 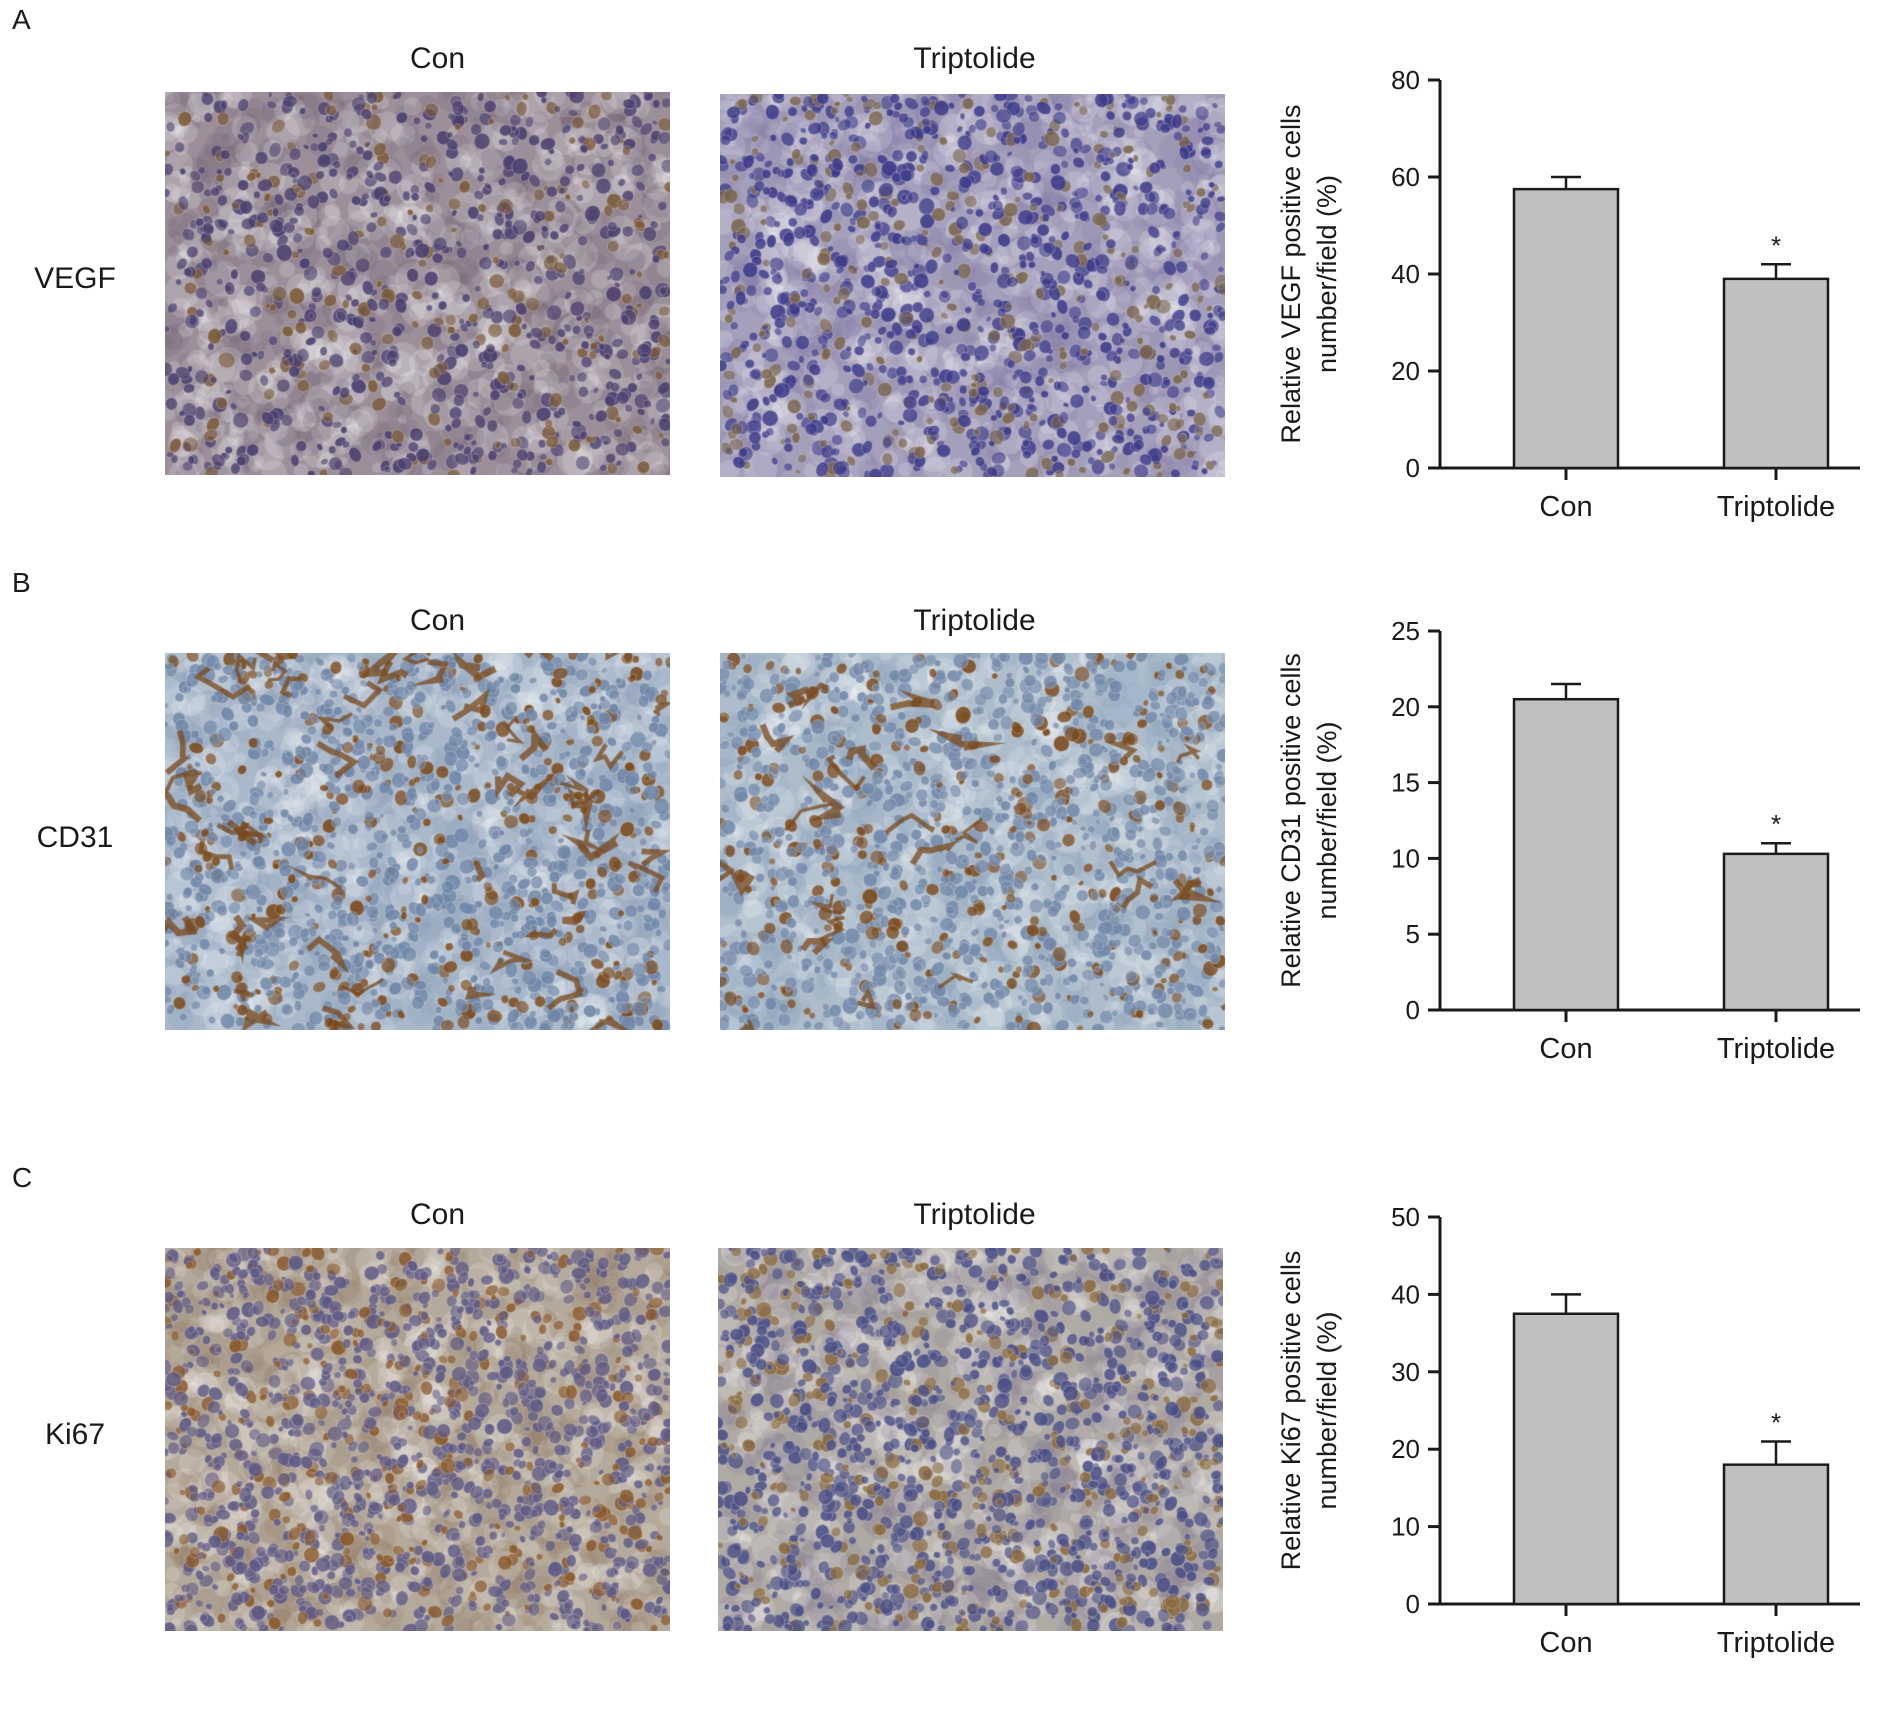 I want to click on y-tick-label: 80, so click(x=1405, y=80).